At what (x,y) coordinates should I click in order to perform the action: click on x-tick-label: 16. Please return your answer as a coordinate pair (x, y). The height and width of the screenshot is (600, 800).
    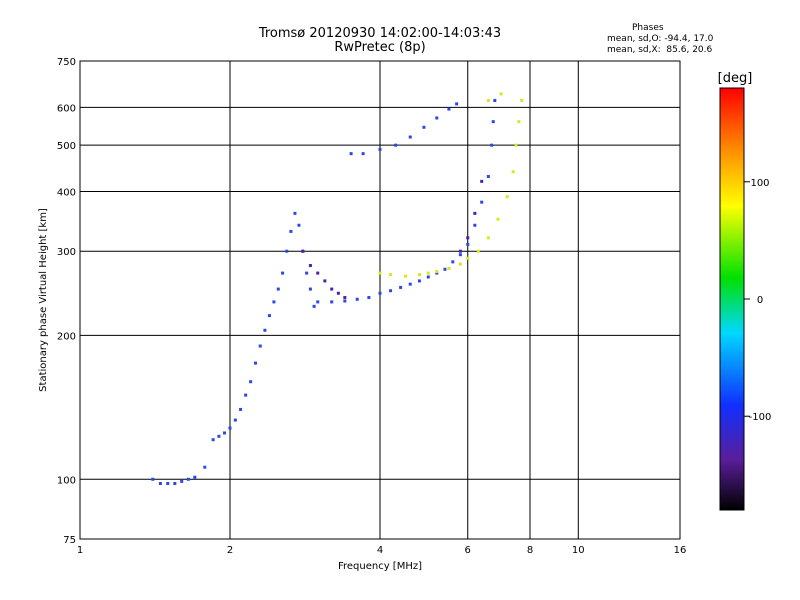
    Looking at the image, I should click on (680, 550).